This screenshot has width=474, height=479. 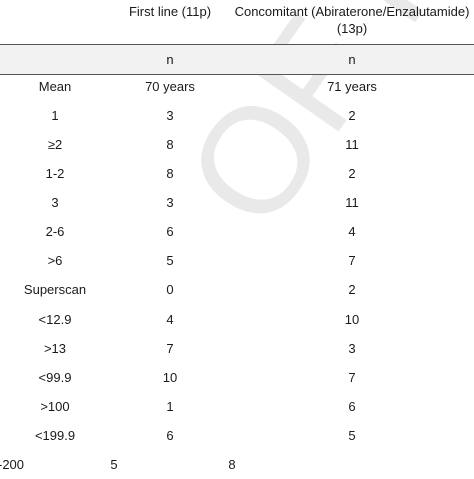 I want to click on row-label: -200, so click(x=12, y=464).